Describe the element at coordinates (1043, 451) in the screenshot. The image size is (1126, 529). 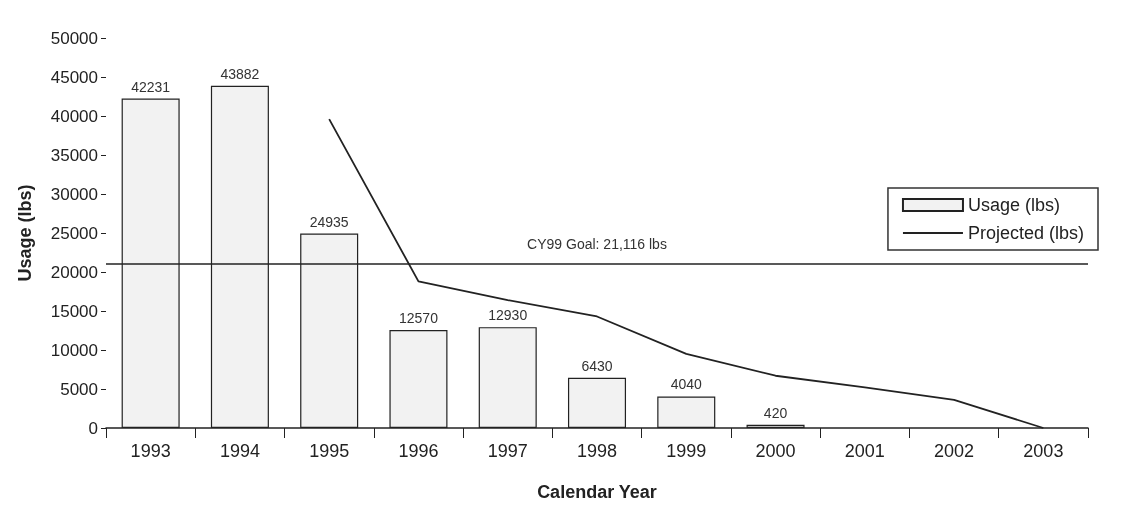
I see `x-tick-label: 2003` at that location.